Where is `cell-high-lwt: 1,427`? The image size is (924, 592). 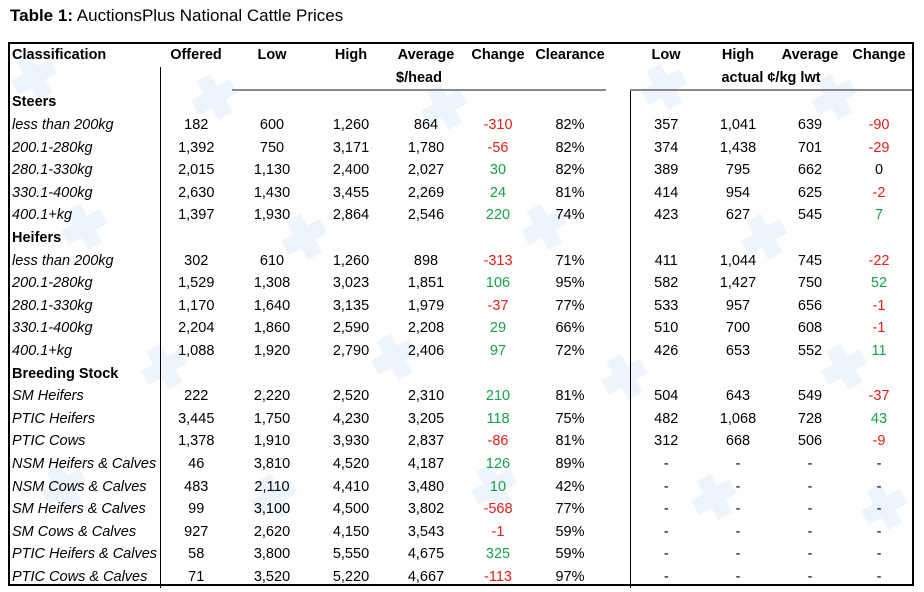
cell-high-lwt: 1,427 is located at coordinates (738, 283).